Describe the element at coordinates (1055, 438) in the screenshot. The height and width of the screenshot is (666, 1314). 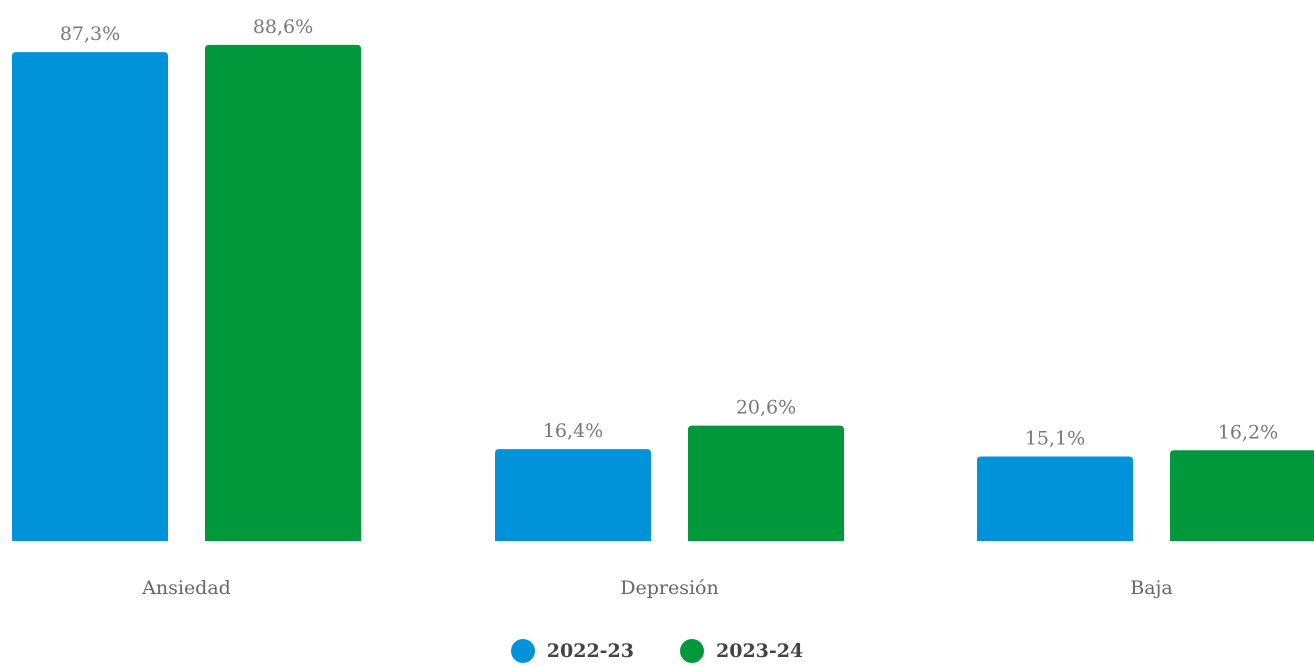
I see `data-label-2-0: 15,1%` at that location.